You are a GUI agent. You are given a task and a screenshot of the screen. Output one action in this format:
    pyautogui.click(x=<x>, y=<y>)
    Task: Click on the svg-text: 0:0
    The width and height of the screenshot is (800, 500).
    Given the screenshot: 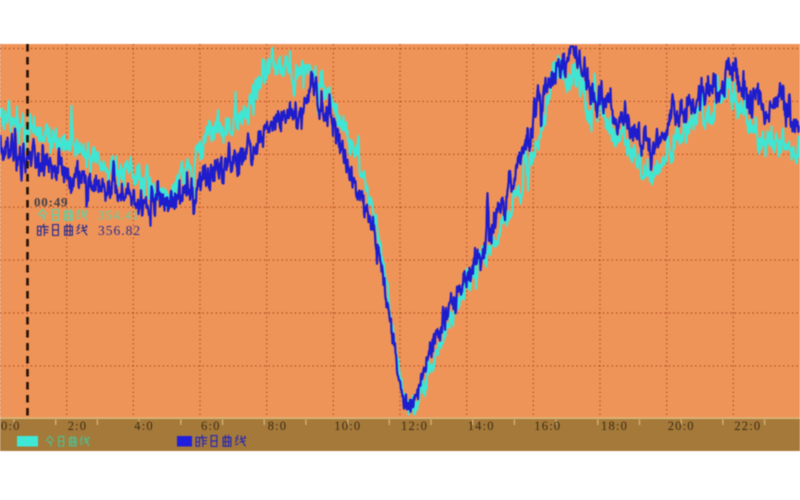 What is the action you would take?
    pyautogui.click(x=11, y=426)
    